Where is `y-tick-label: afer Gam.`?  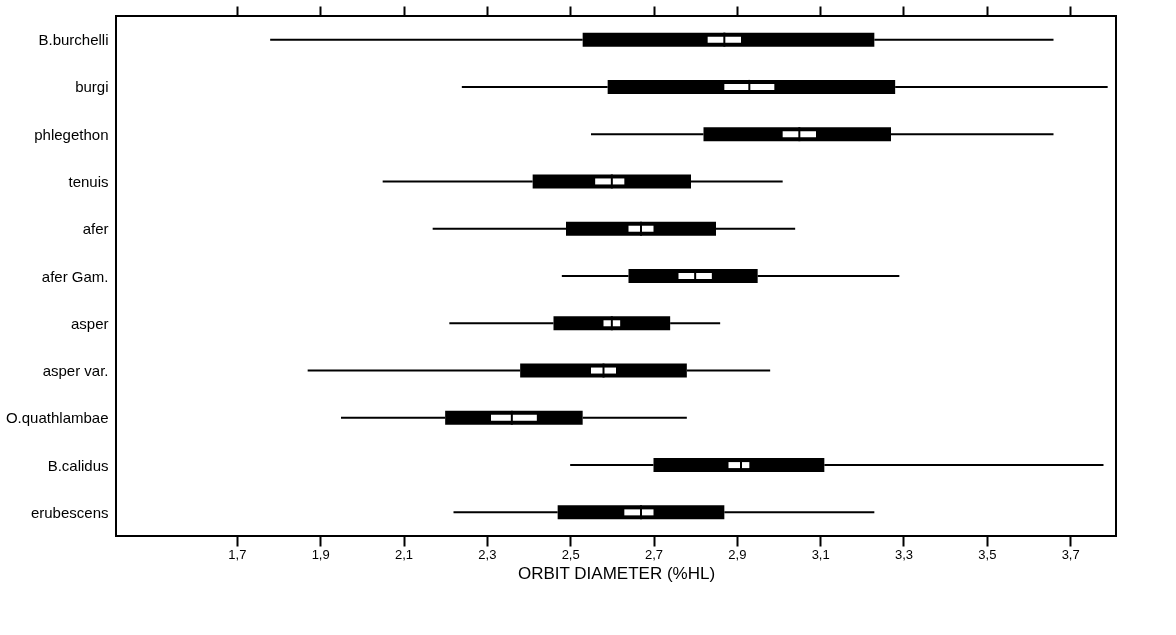
y-tick-label: afer Gam. is located at coordinates (75, 276).